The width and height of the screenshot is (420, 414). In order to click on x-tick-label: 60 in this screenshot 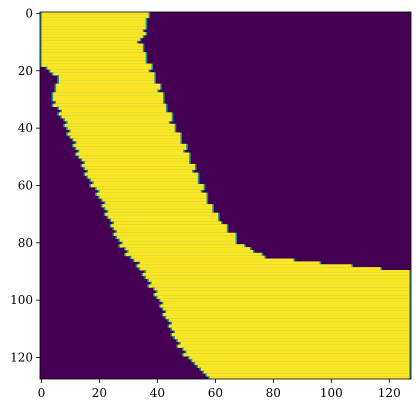, I will do `click(215, 393)`.